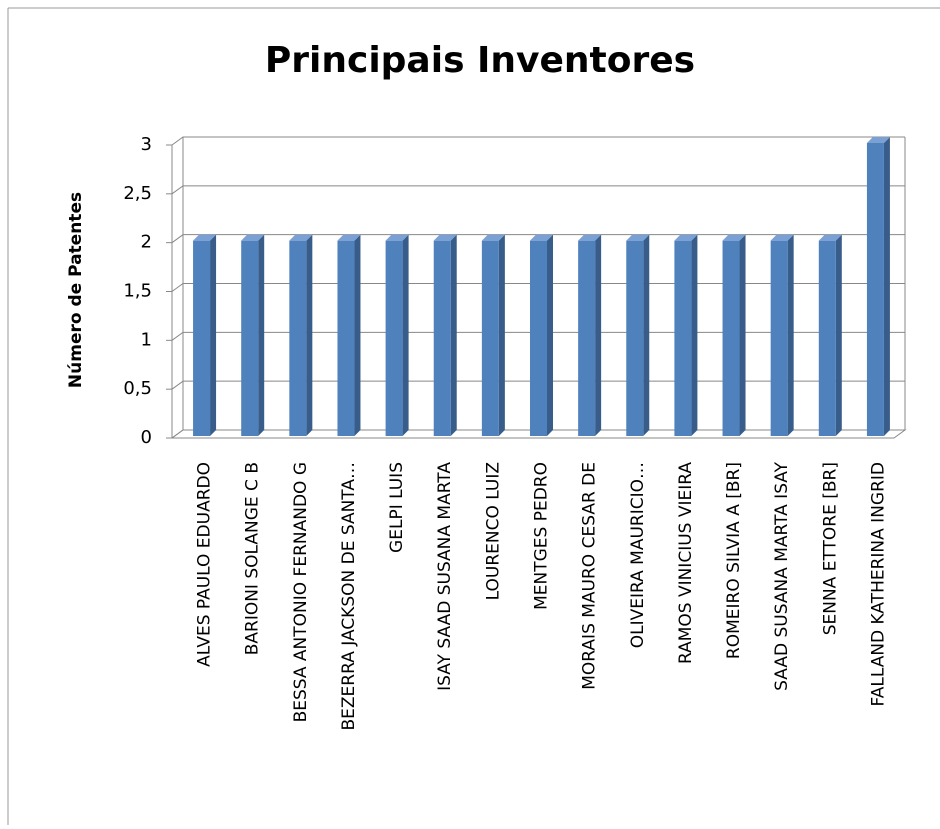  Describe the element at coordinates (146, 437) in the screenshot. I see `y-tick-label: 0` at that location.